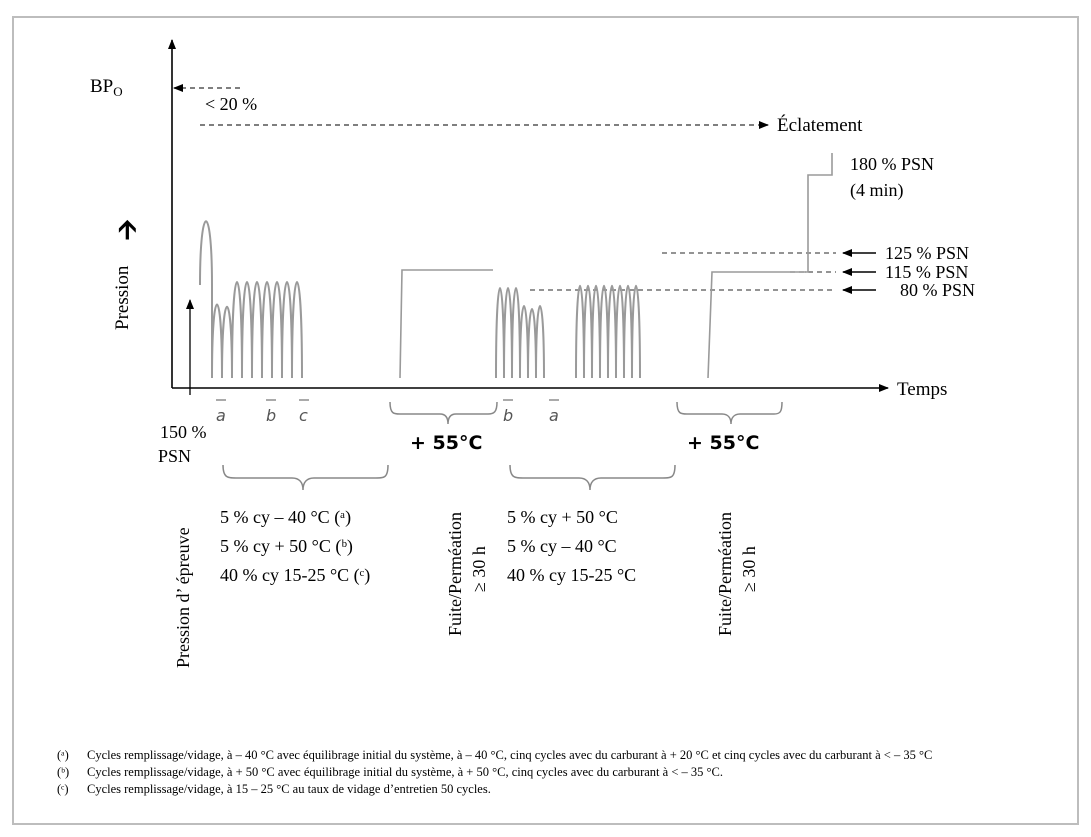 The height and width of the screenshot is (837, 1091). What do you see at coordinates (63, 772) in the screenshot?
I see `footnote-marker: (ᵇ)` at bounding box center [63, 772].